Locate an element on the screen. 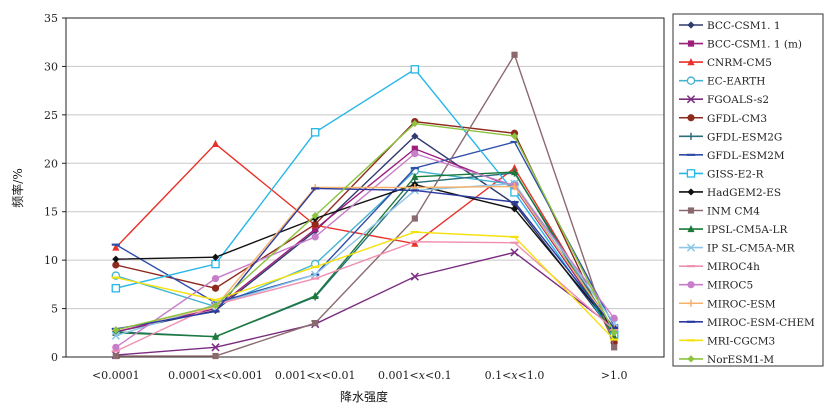 This screenshot has width=826, height=409. legend-entry: EC-EARTH is located at coordinates (722, 82).